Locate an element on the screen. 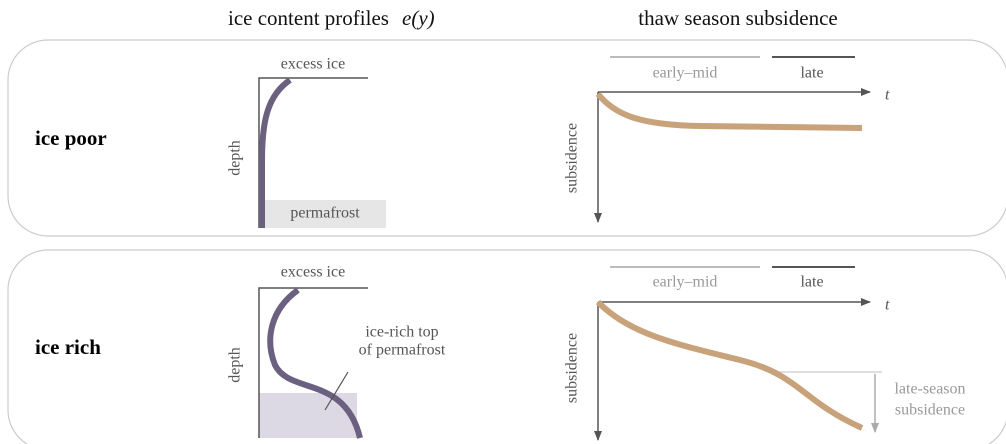 This screenshot has height=444, width=1006. row-label: ice poor is located at coordinates (71, 138).